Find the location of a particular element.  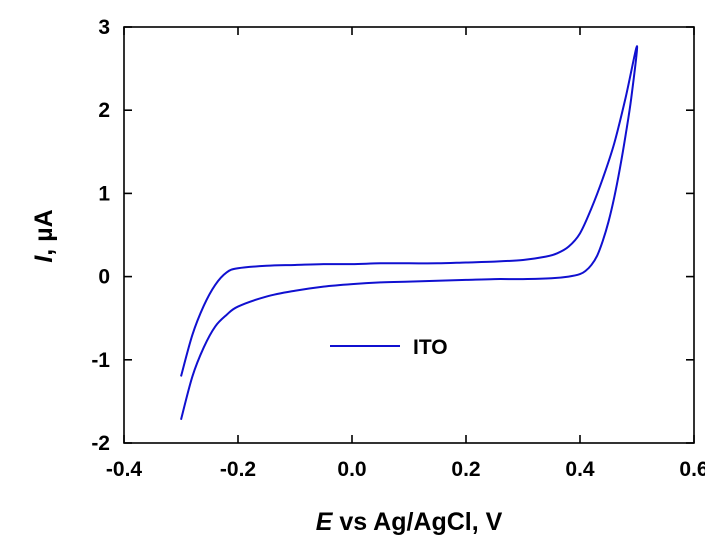

y-tick-label: 2 is located at coordinates (104, 110).